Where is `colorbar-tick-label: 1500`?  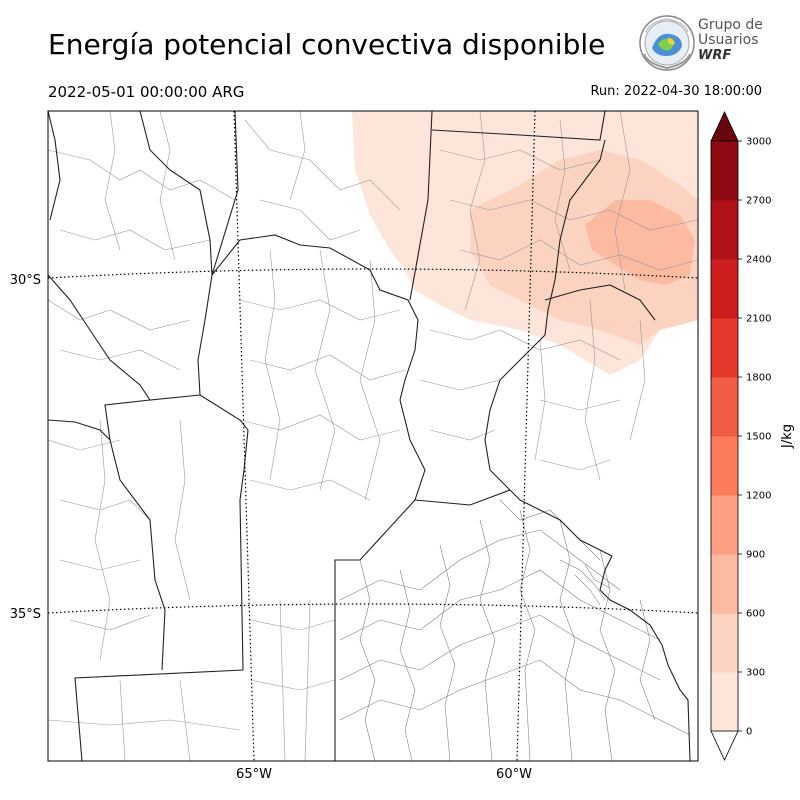
colorbar-tick-label: 1500 is located at coordinates (758, 437).